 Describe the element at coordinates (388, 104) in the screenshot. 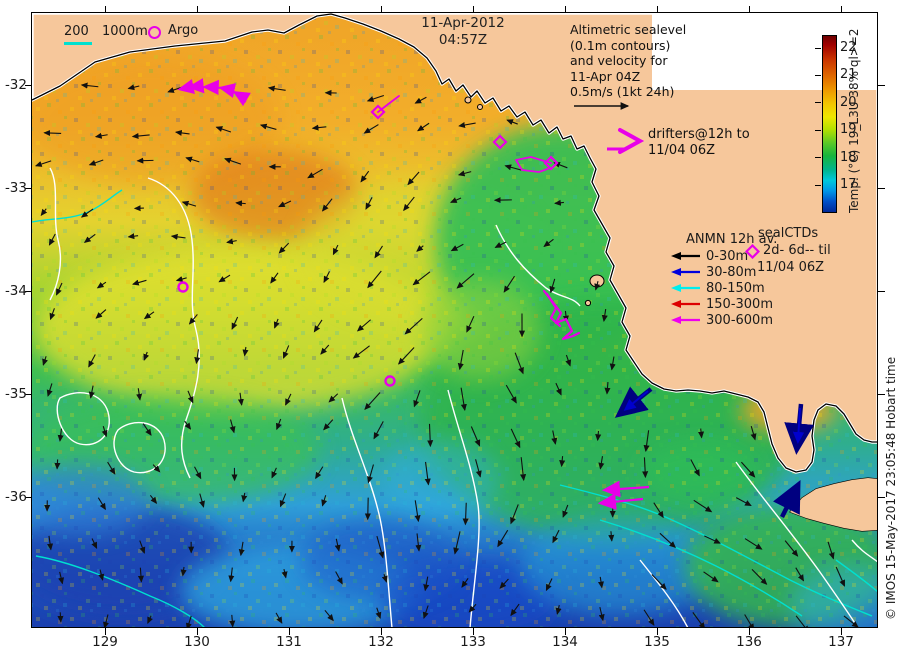

I see `sealctd-track` at that location.